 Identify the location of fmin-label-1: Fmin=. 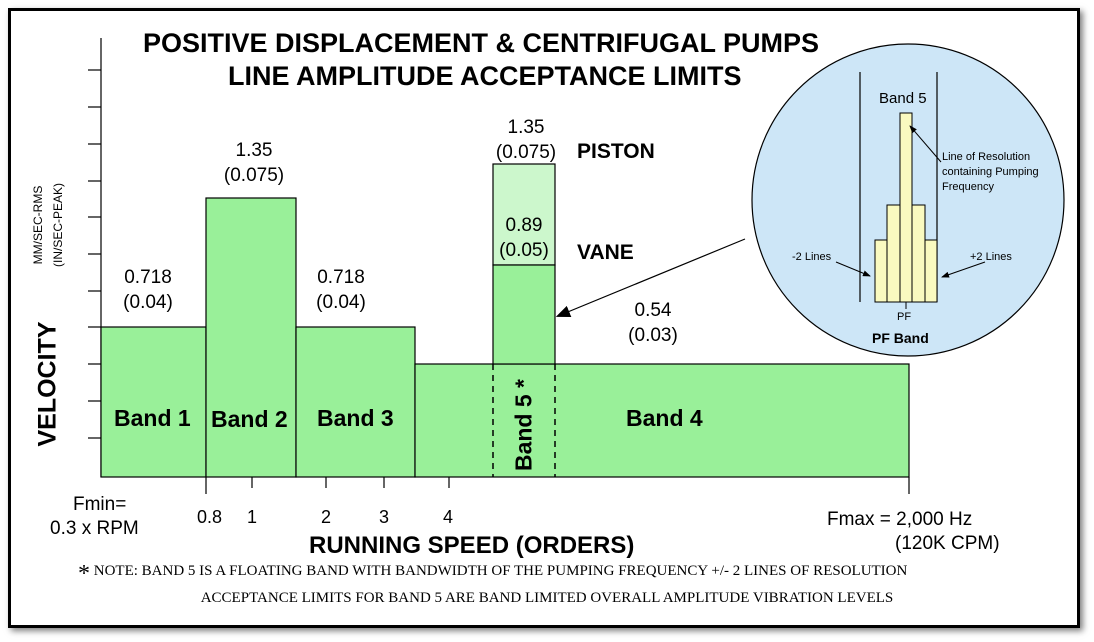
(100, 504).